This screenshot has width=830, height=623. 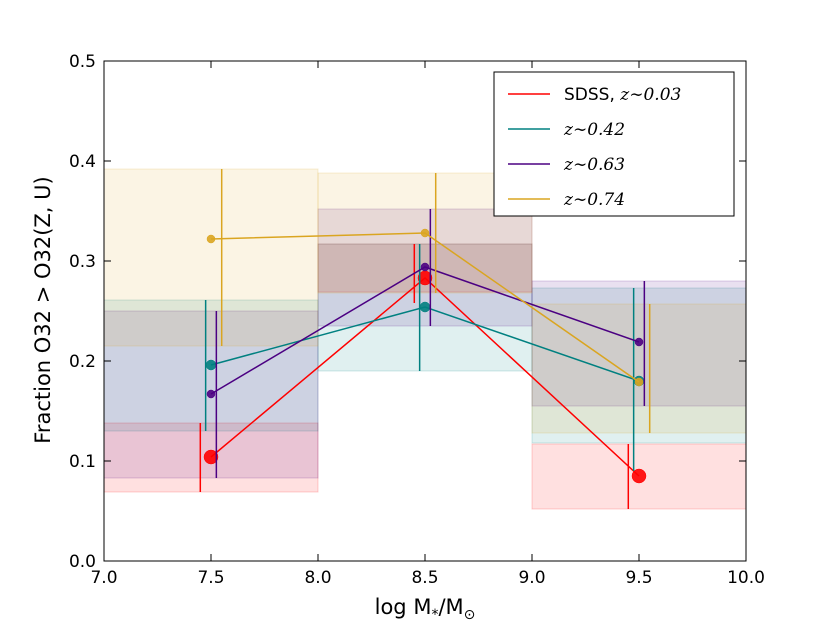 I want to click on legend-entry-name: SDSS,, so click(x=592, y=95).